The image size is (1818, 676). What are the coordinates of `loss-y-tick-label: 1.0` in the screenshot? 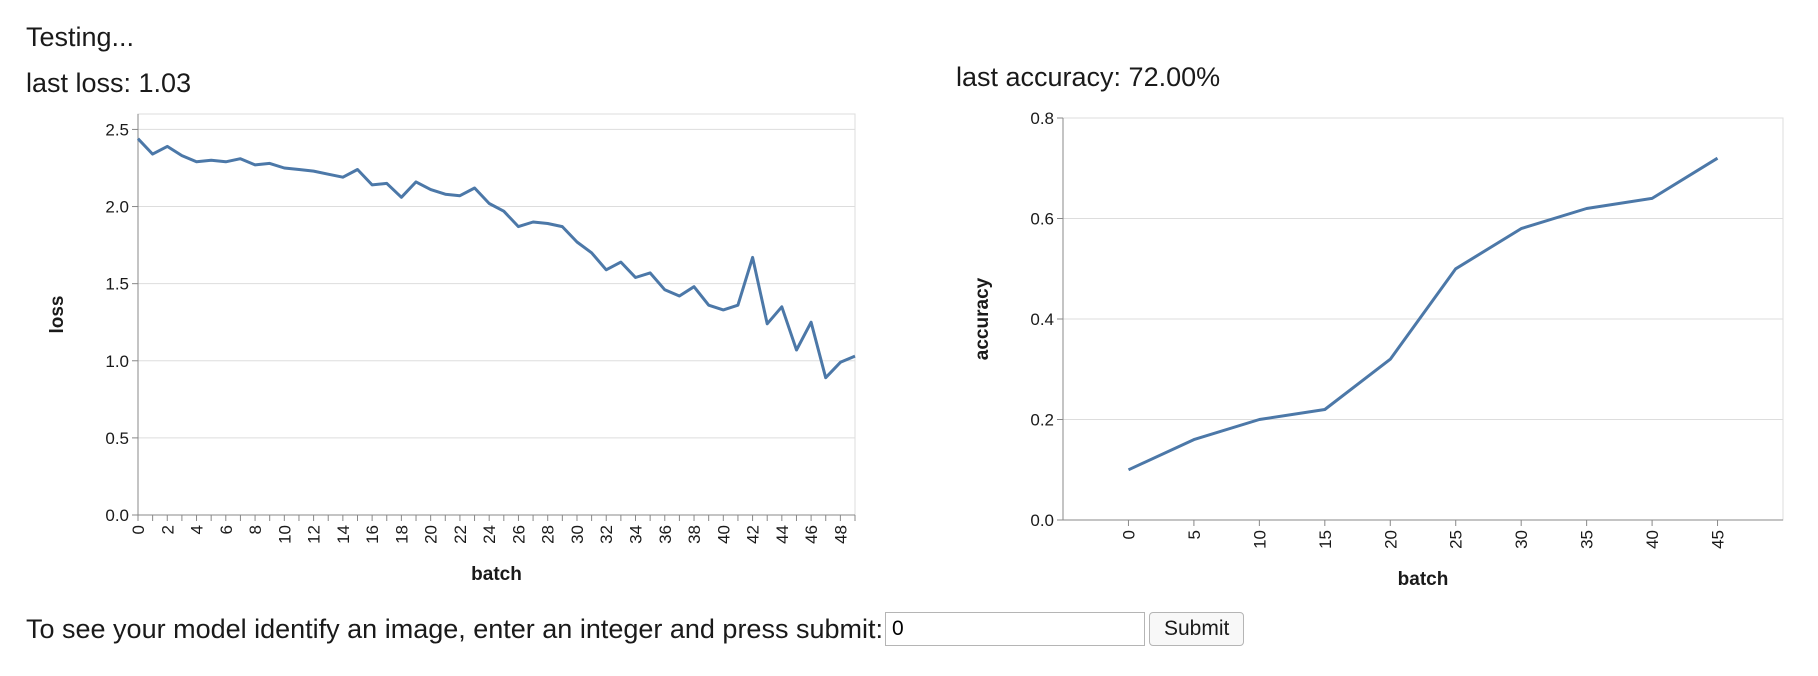 It's located at (117, 361).